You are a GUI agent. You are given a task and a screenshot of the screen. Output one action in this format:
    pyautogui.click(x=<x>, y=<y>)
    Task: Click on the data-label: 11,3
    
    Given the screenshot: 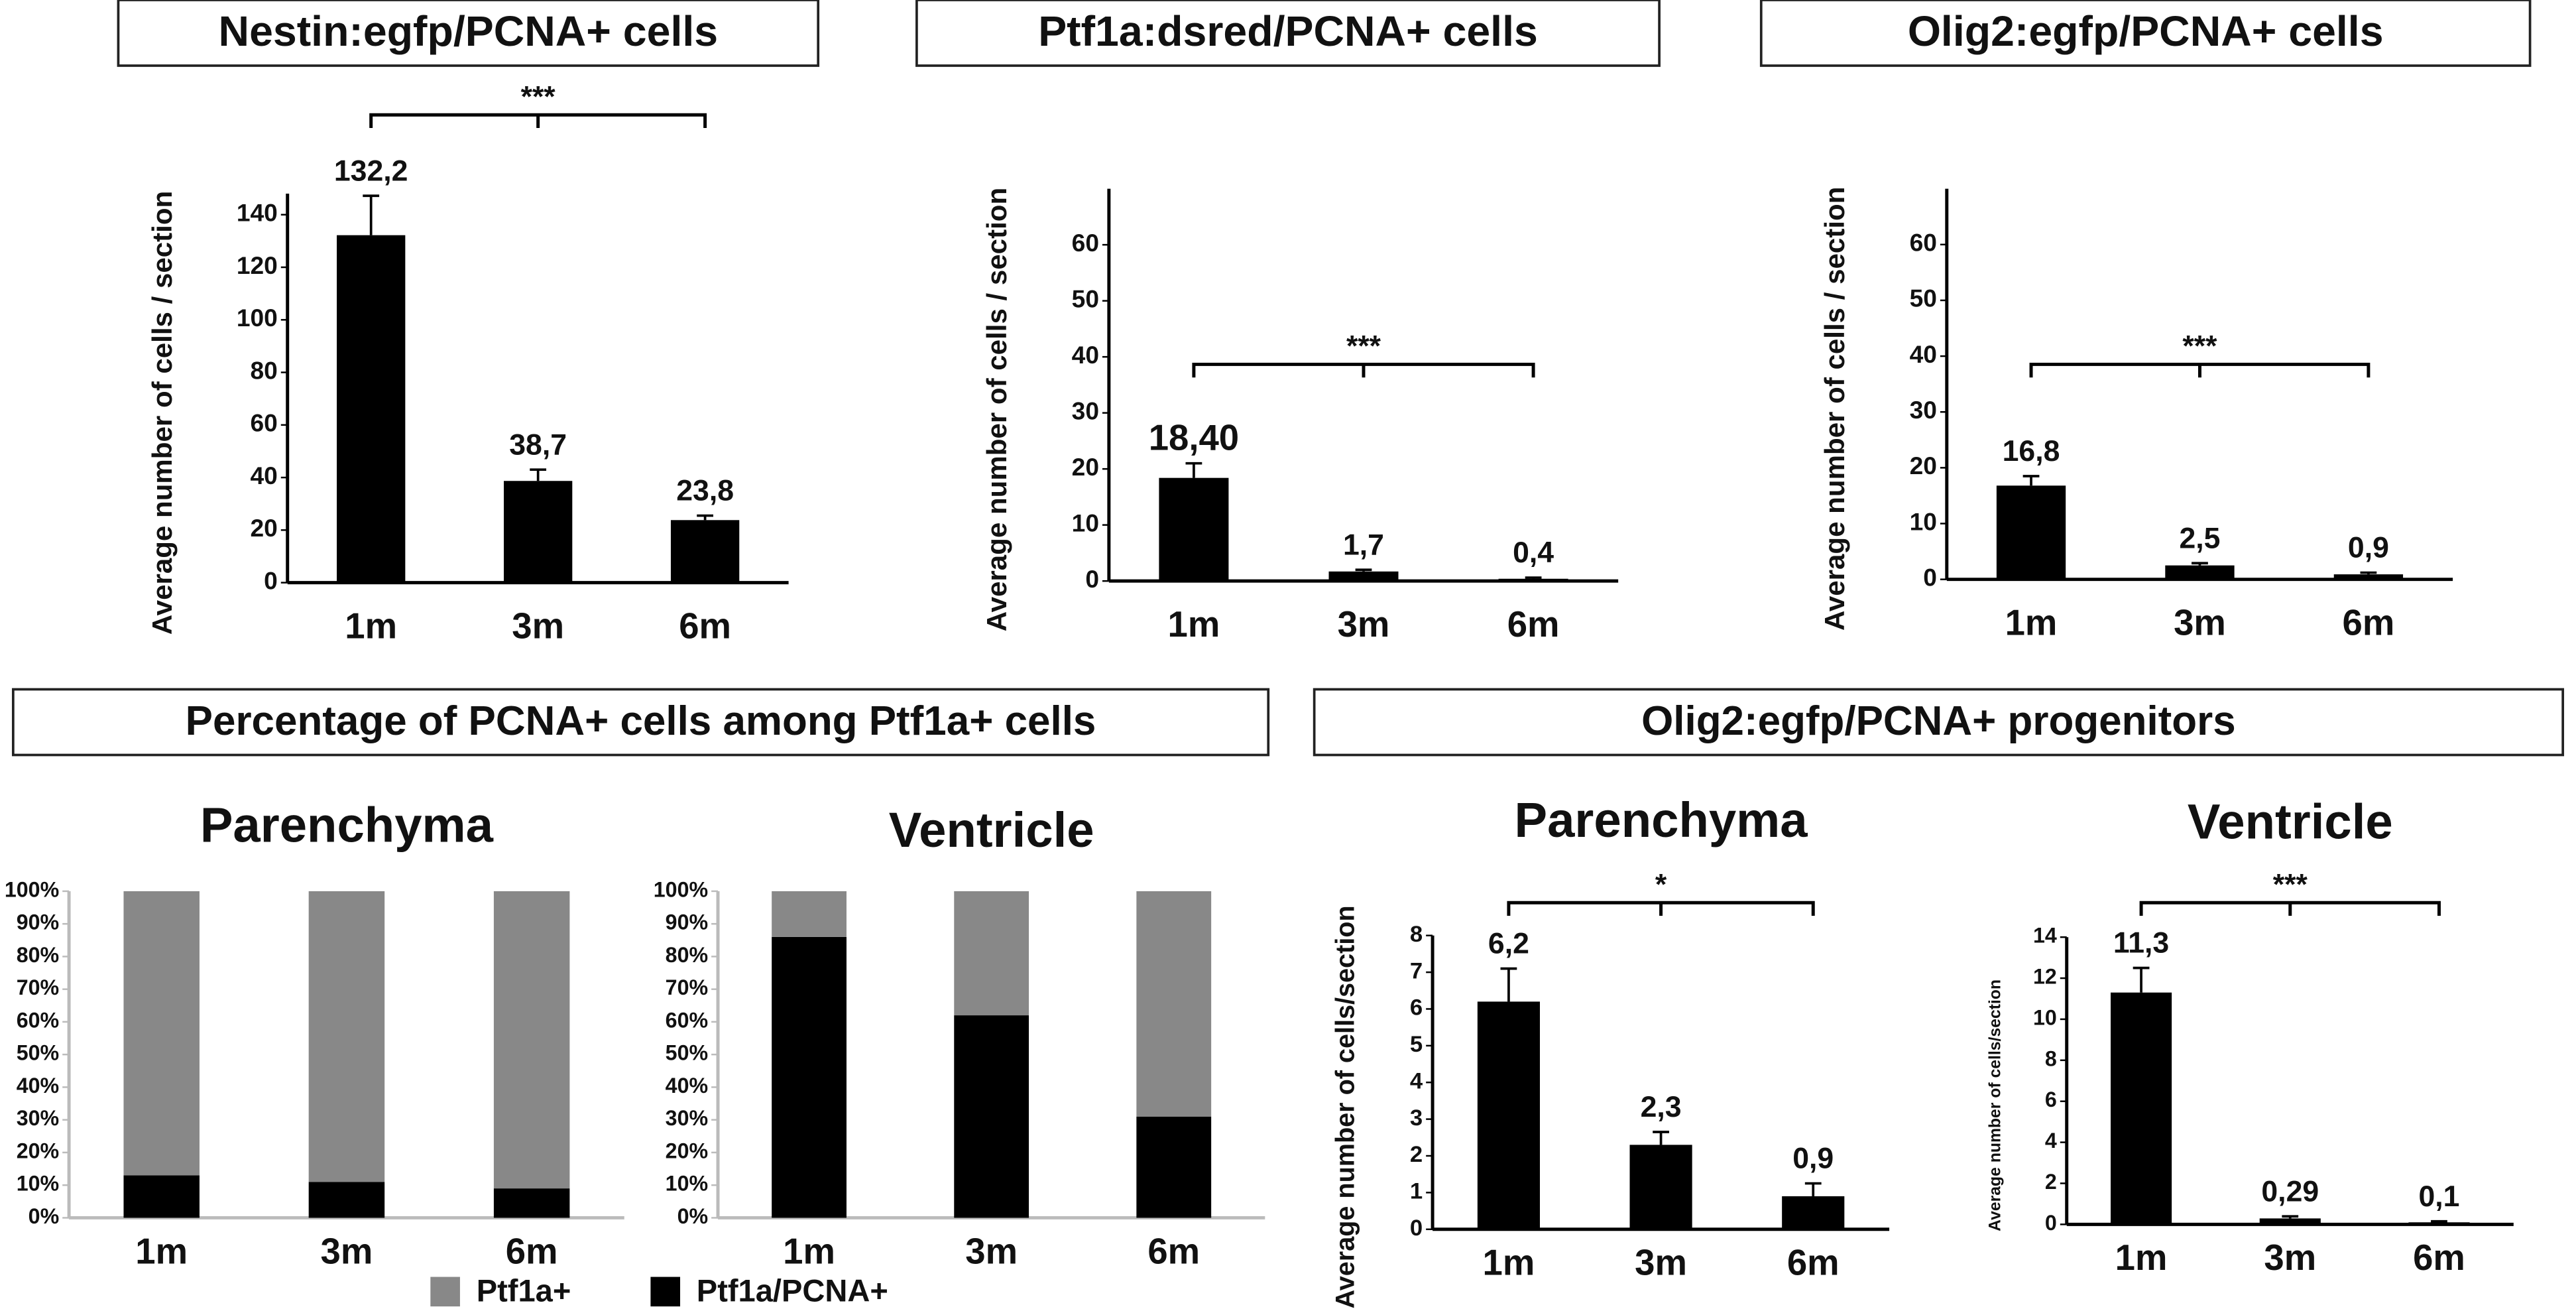 What is the action you would take?
    pyautogui.click(x=2141, y=943)
    